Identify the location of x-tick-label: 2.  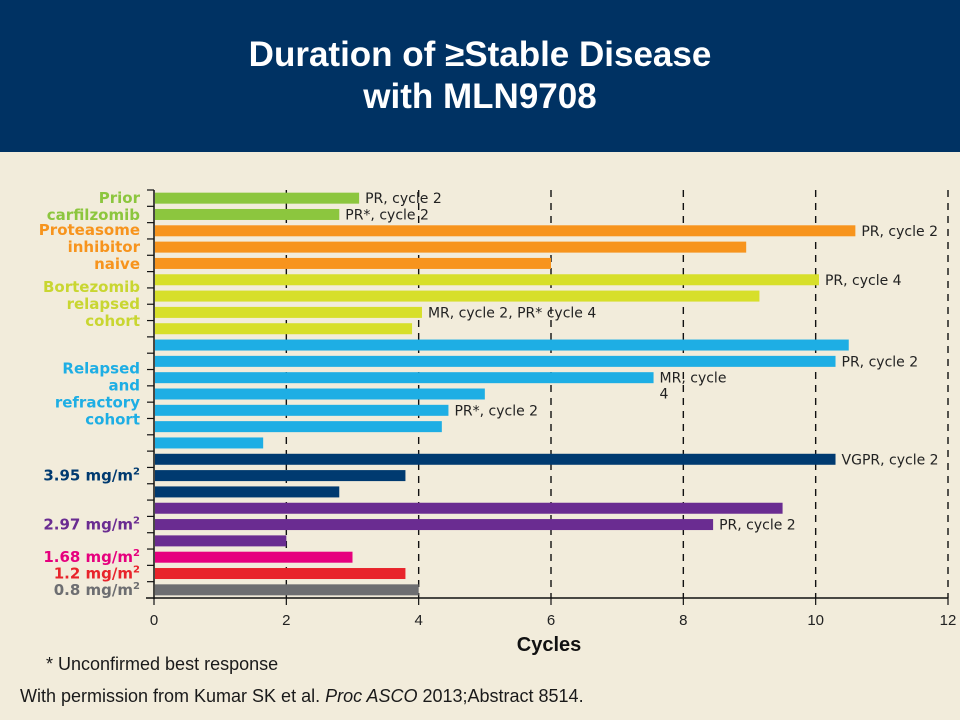
(286, 620).